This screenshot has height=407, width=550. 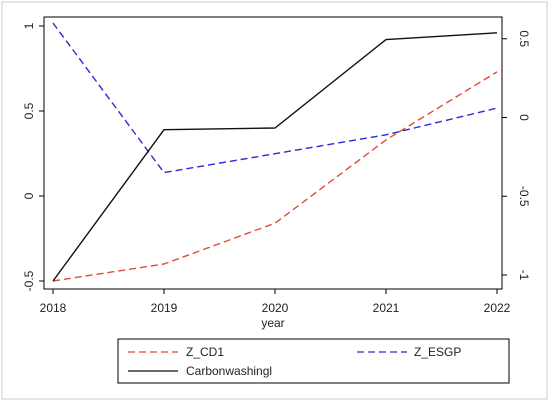 I want to click on legend-item-z-cd1: Z_CD1, so click(x=176, y=352).